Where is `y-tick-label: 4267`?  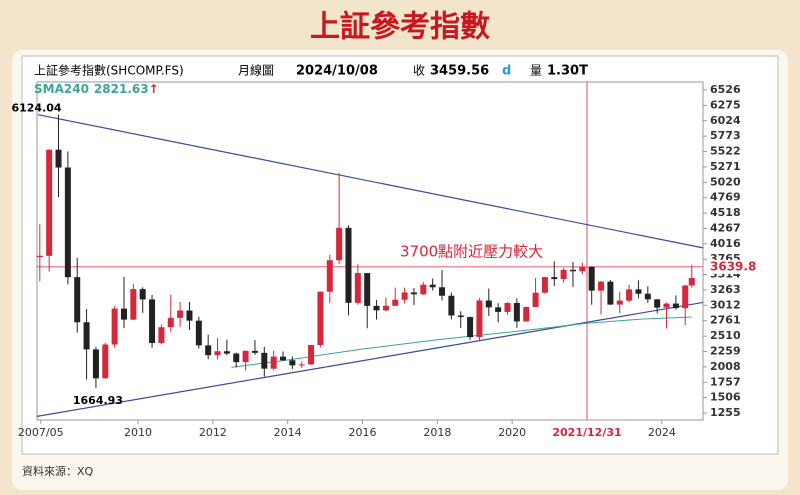
y-tick-label: 4267 is located at coordinates (725, 227).